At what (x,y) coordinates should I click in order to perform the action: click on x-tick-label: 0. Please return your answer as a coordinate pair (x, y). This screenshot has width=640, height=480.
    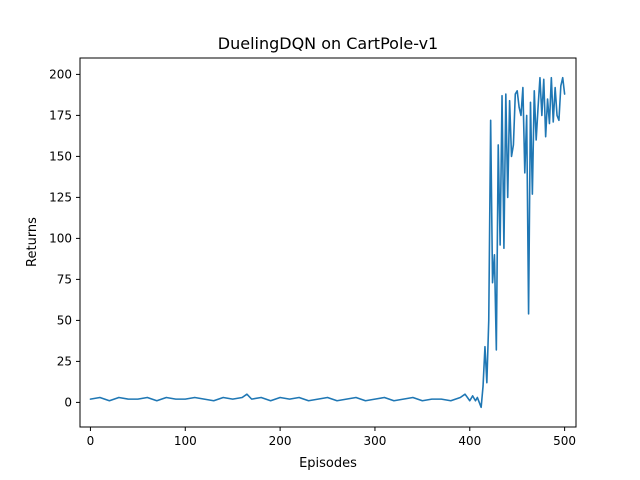
    Looking at the image, I should click on (91, 441).